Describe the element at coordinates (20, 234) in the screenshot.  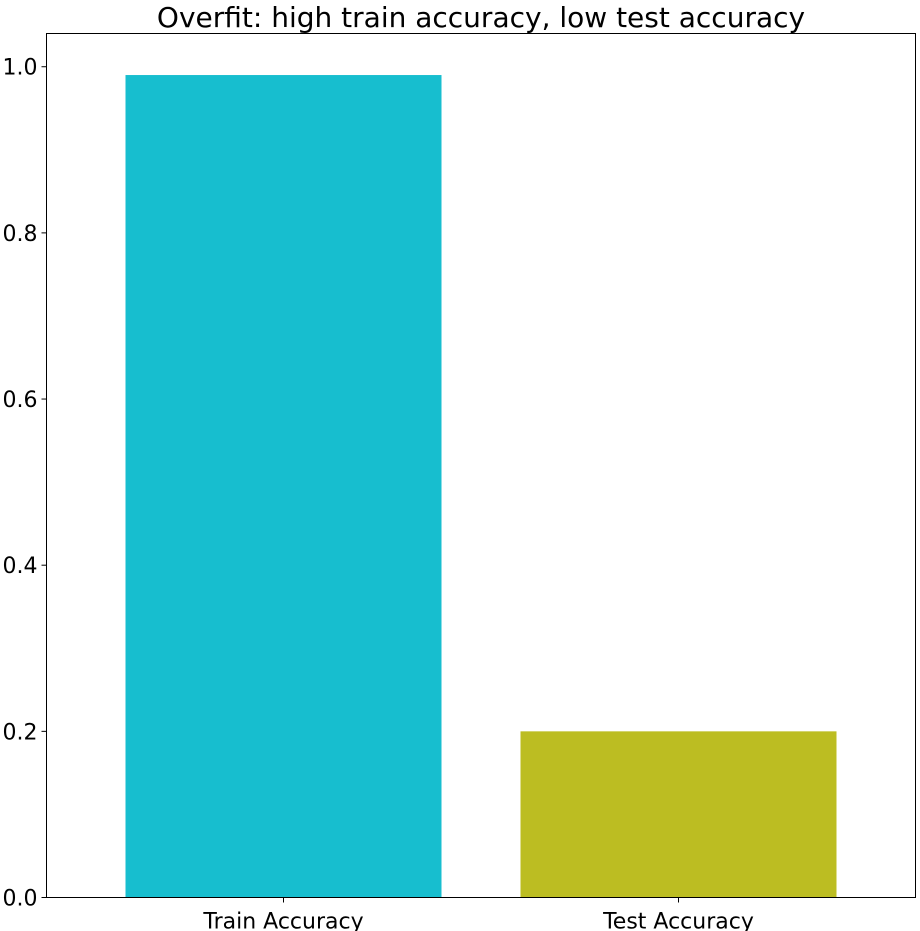
I see `y-tick-label: 0.8` at that location.